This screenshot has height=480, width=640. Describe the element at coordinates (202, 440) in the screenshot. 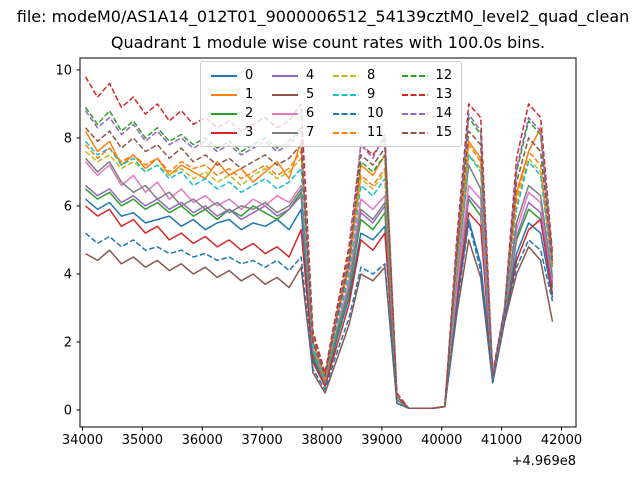

I see `x-tick-label: 36000` at that location.